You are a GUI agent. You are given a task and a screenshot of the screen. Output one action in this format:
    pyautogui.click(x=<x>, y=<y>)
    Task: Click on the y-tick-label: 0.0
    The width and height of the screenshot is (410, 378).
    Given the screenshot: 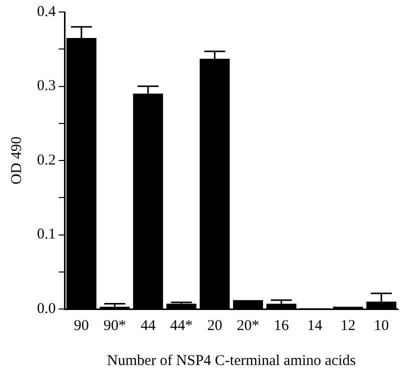 What is the action you would take?
    pyautogui.click(x=46, y=308)
    